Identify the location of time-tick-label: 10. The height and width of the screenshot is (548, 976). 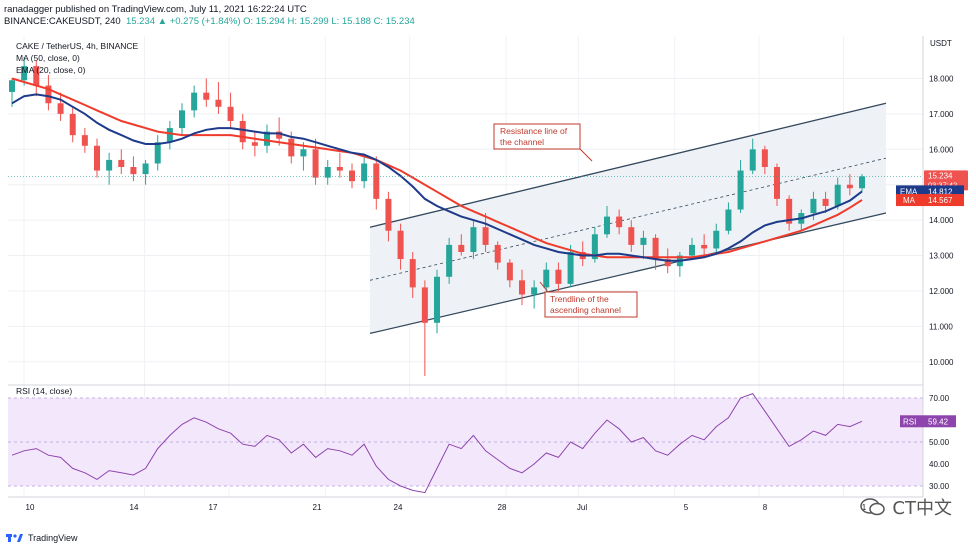
(30, 507).